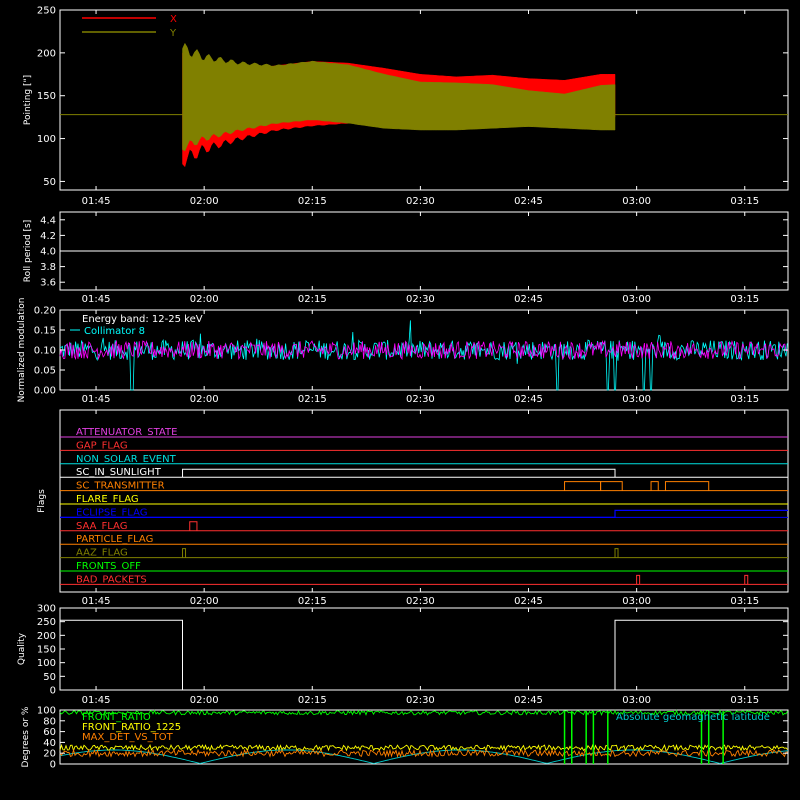 Image resolution: width=800 pixels, height=800 pixels. Describe the element at coordinates (26, 736) in the screenshot. I see `geomag-ylabel: Degrees or %` at that location.